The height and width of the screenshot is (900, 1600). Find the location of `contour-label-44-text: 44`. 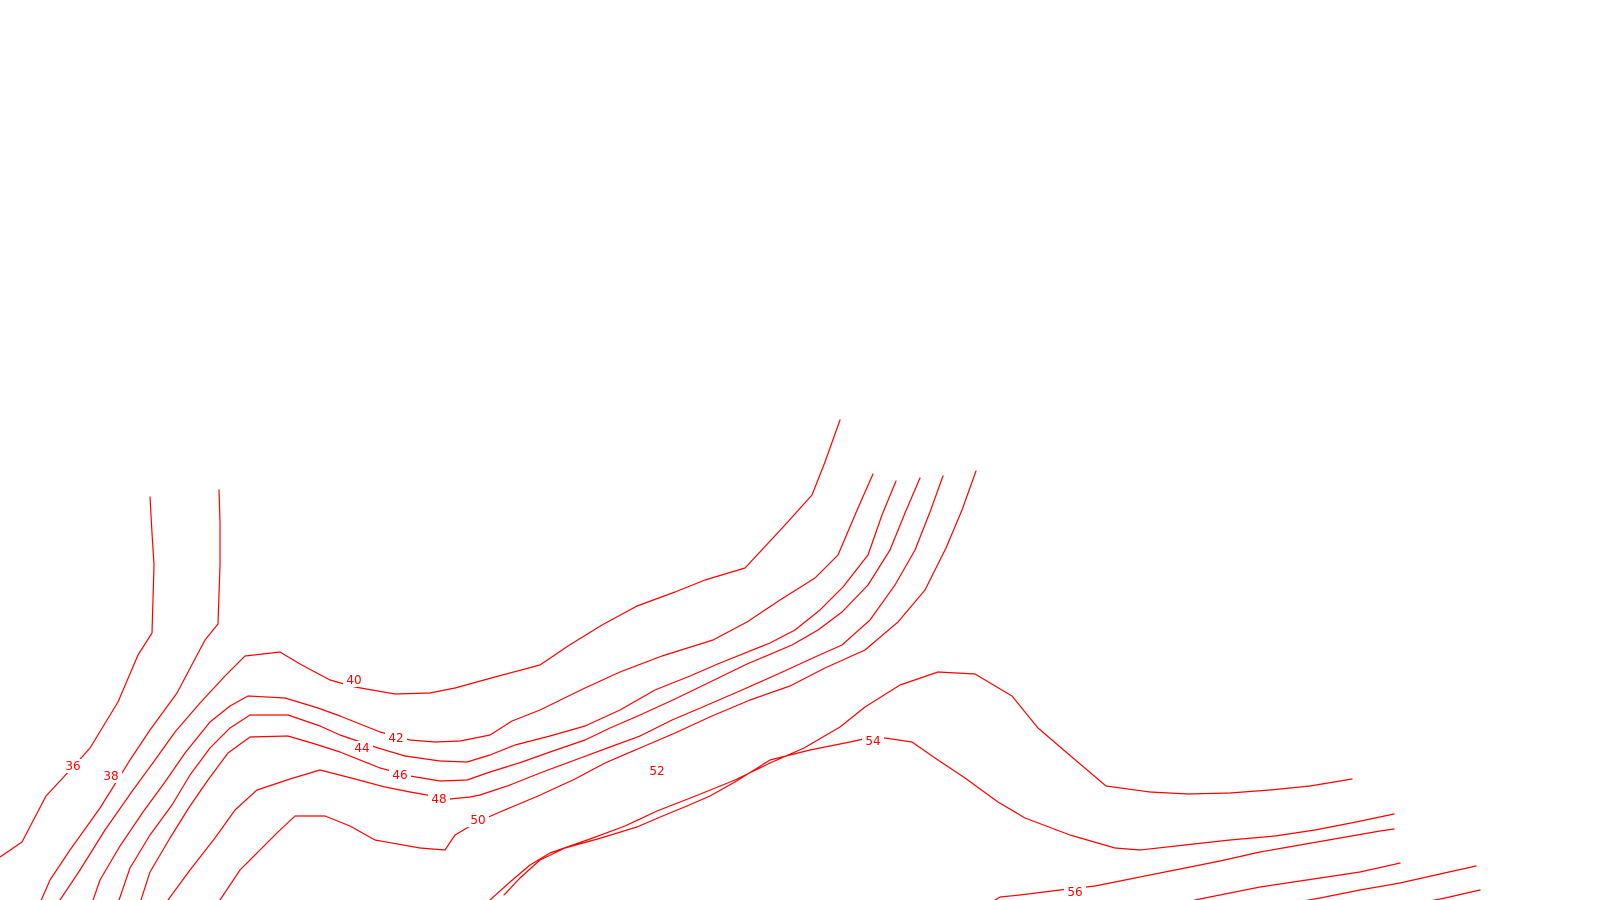

contour-label-44-text: 44 is located at coordinates (361, 748).